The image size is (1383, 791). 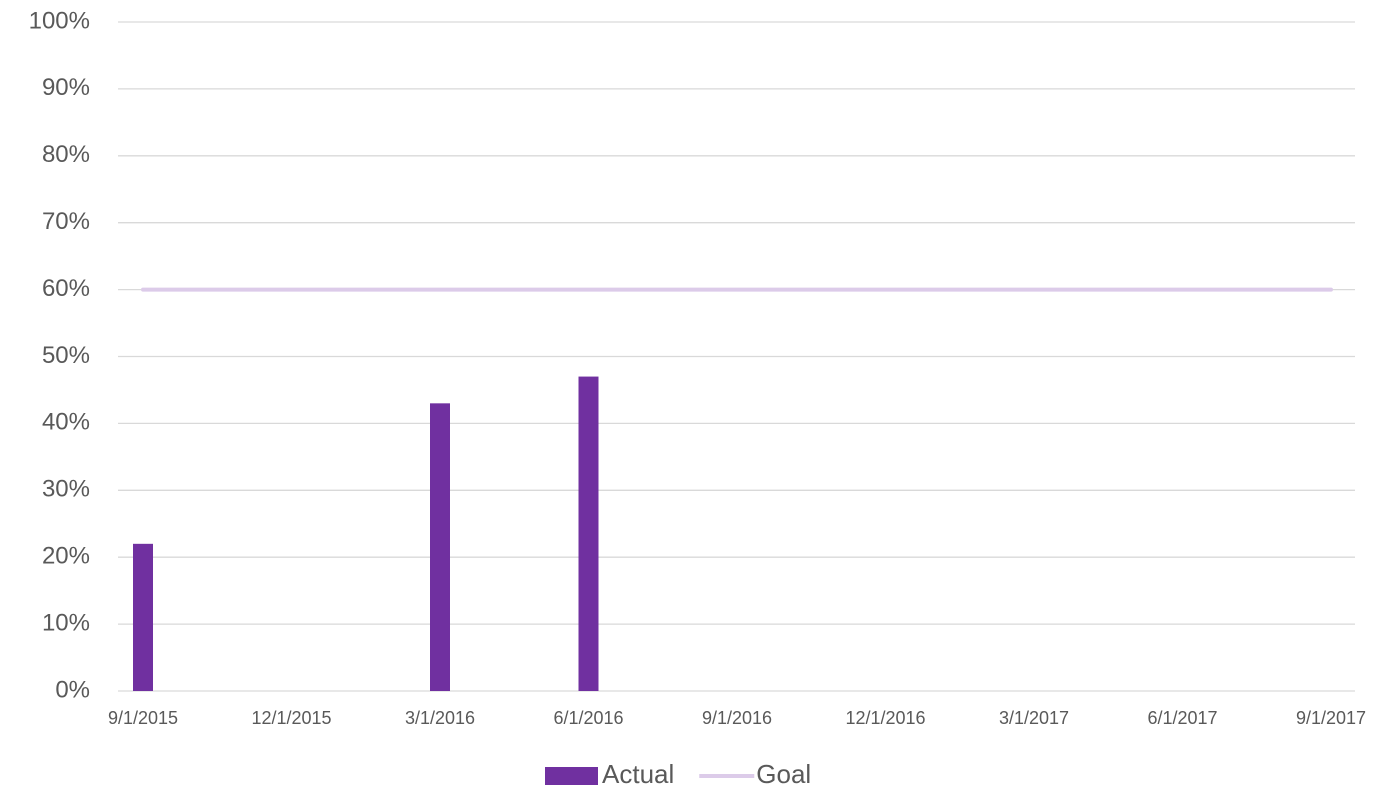 I want to click on y-tick-label: 0%, so click(x=72, y=689).